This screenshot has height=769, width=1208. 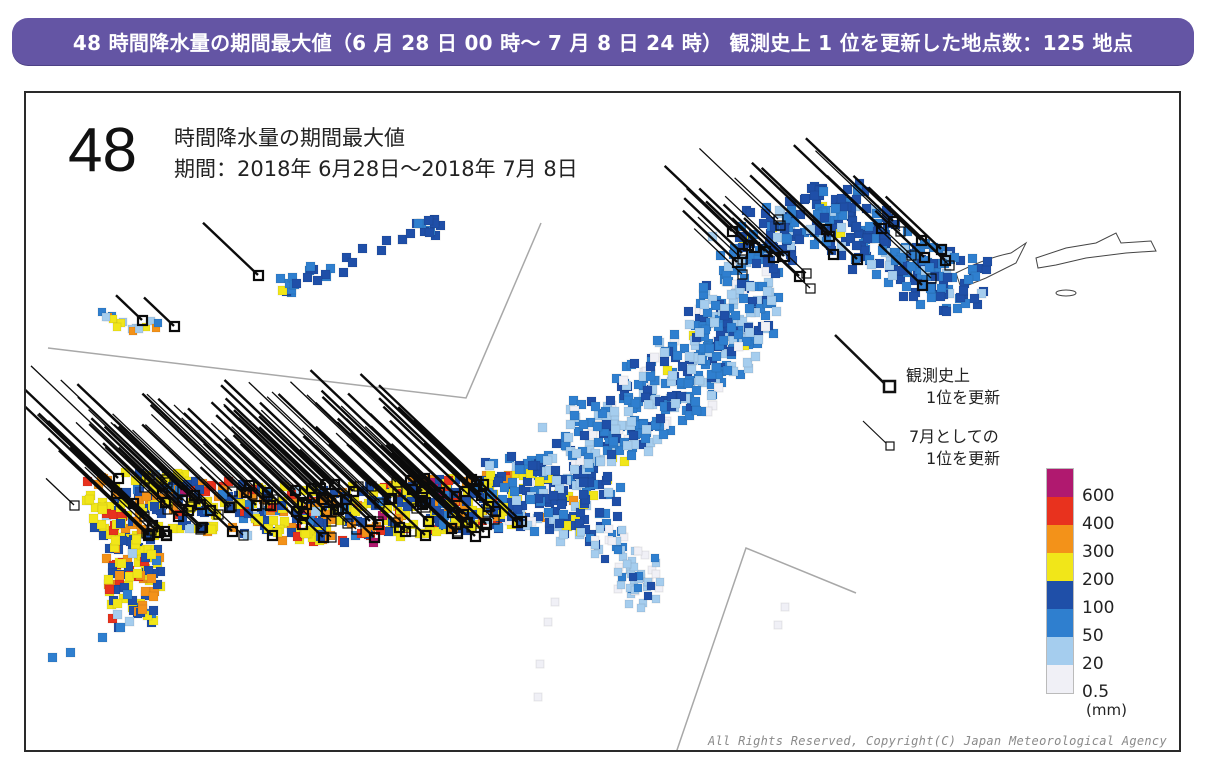 I want to click on map-title: 時間降水量の期間最大値, so click(x=289, y=138).